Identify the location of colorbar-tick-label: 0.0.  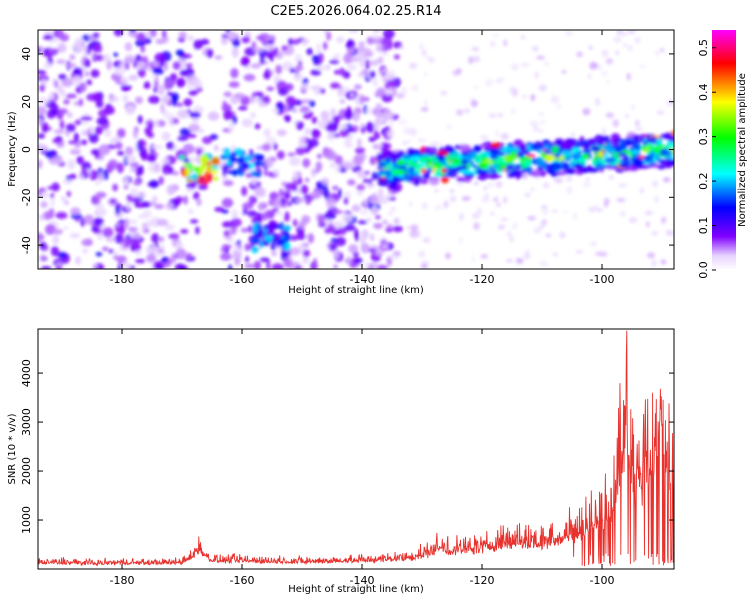
(703, 270).